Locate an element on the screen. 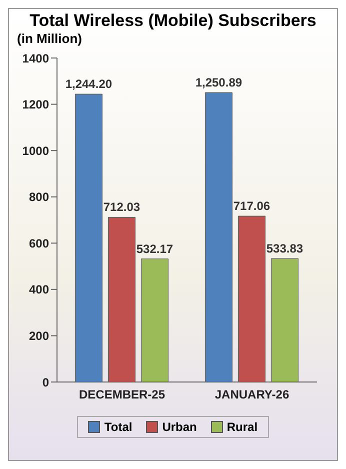  legend-label: Rural is located at coordinates (242, 427).